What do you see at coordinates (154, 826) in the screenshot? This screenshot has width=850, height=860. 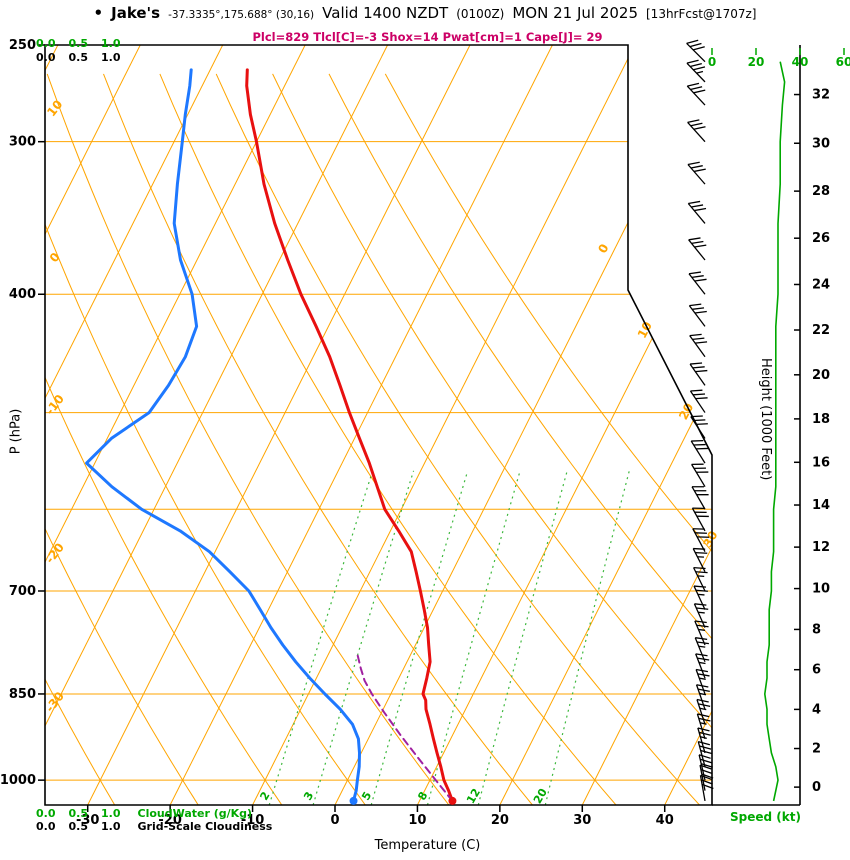 I see `cloudiness-scale-bottom: 0.0 0.5 1.0 Grid-Scale Cloudiness` at bounding box center [154, 826].